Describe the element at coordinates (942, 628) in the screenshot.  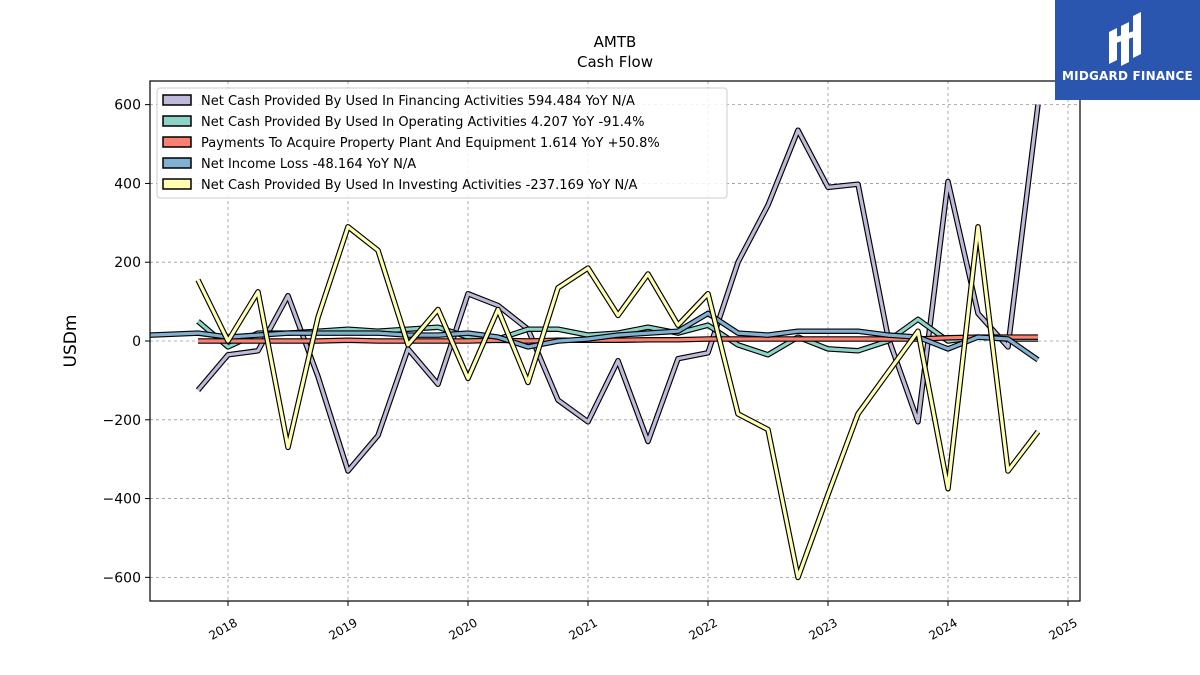
I see `x-tick-label: 2024` at that location.